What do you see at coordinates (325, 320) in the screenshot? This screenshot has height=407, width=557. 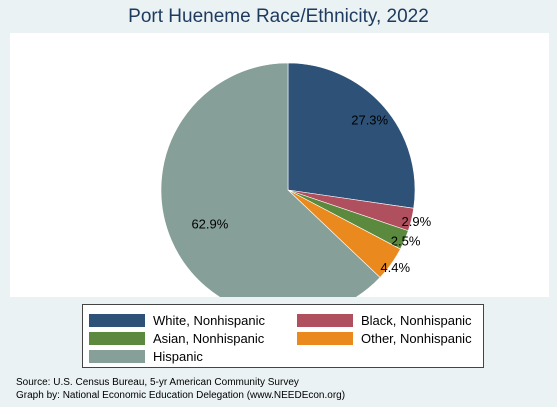 I see `legend-swatch-black` at bounding box center [325, 320].